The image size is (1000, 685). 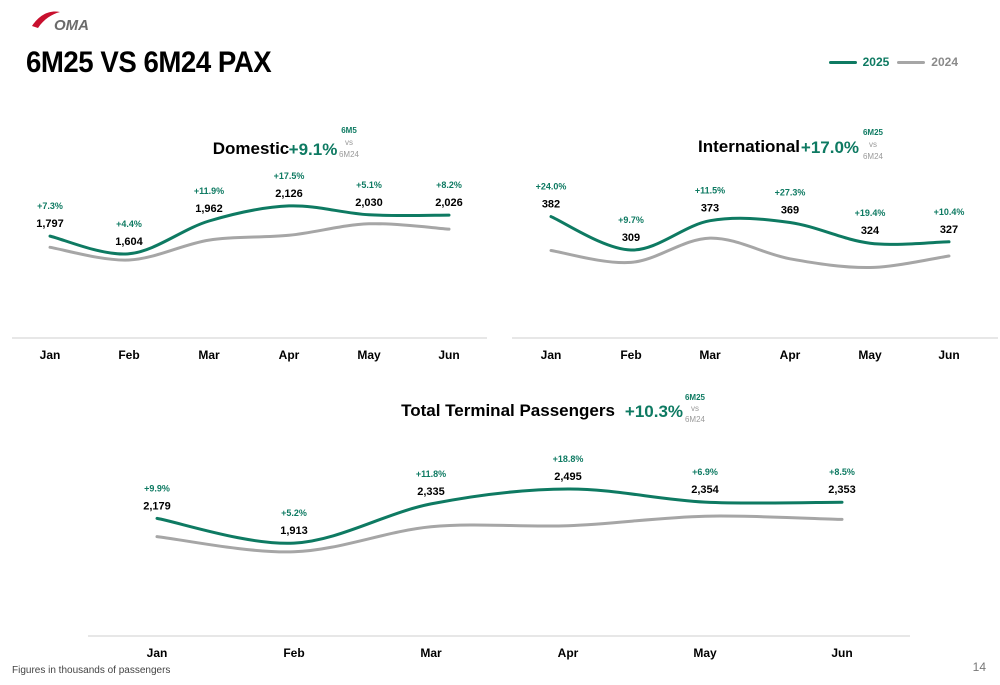 What do you see at coordinates (790, 355) in the screenshot?
I see `international-x-tick-label: Apr` at bounding box center [790, 355].